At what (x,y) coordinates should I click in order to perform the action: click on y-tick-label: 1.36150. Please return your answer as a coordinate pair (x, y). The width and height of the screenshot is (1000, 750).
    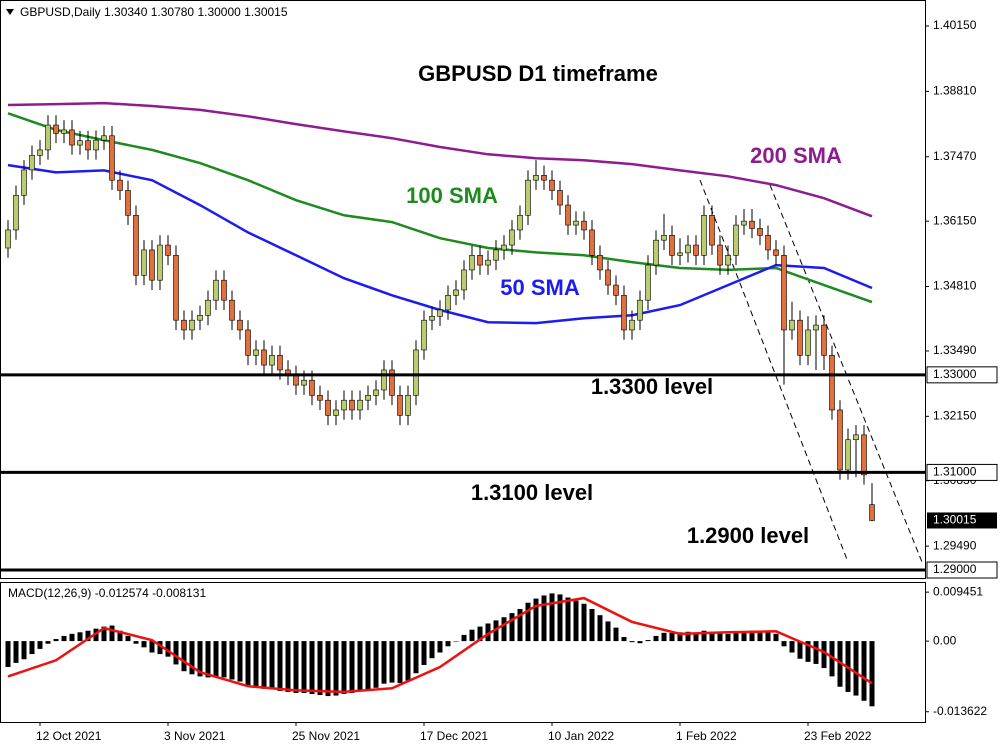
    Looking at the image, I should click on (955, 220).